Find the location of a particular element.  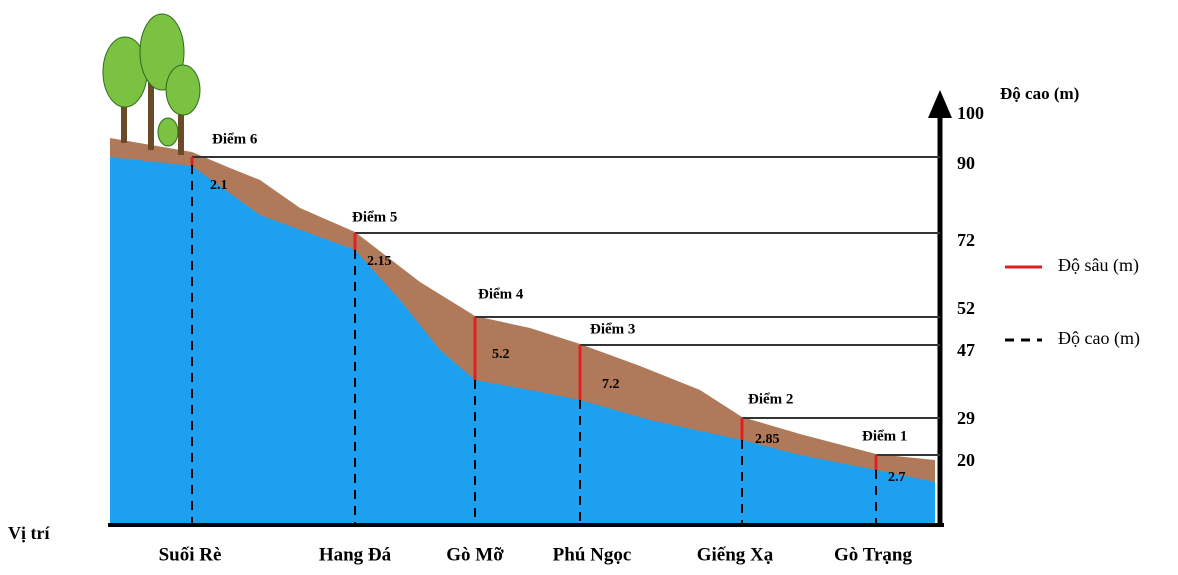

tick-label: 29 is located at coordinates (966, 418).